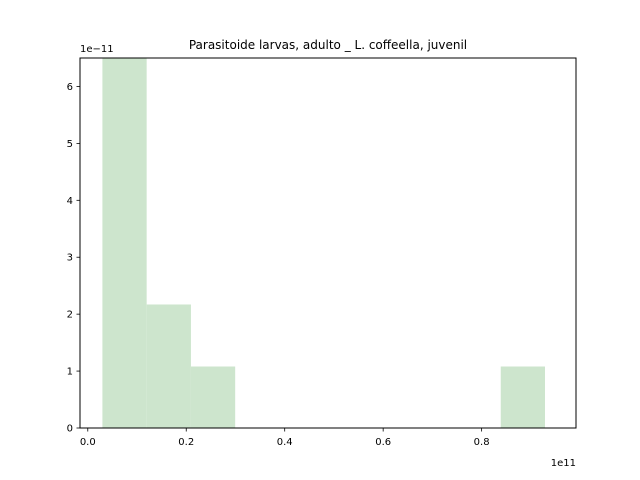 Image resolution: width=640 pixels, height=480 pixels. What do you see at coordinates (563, 463) in the screenshot?
I see `x-axis-offset-label: 1e11` at bounding box center [563, 463].